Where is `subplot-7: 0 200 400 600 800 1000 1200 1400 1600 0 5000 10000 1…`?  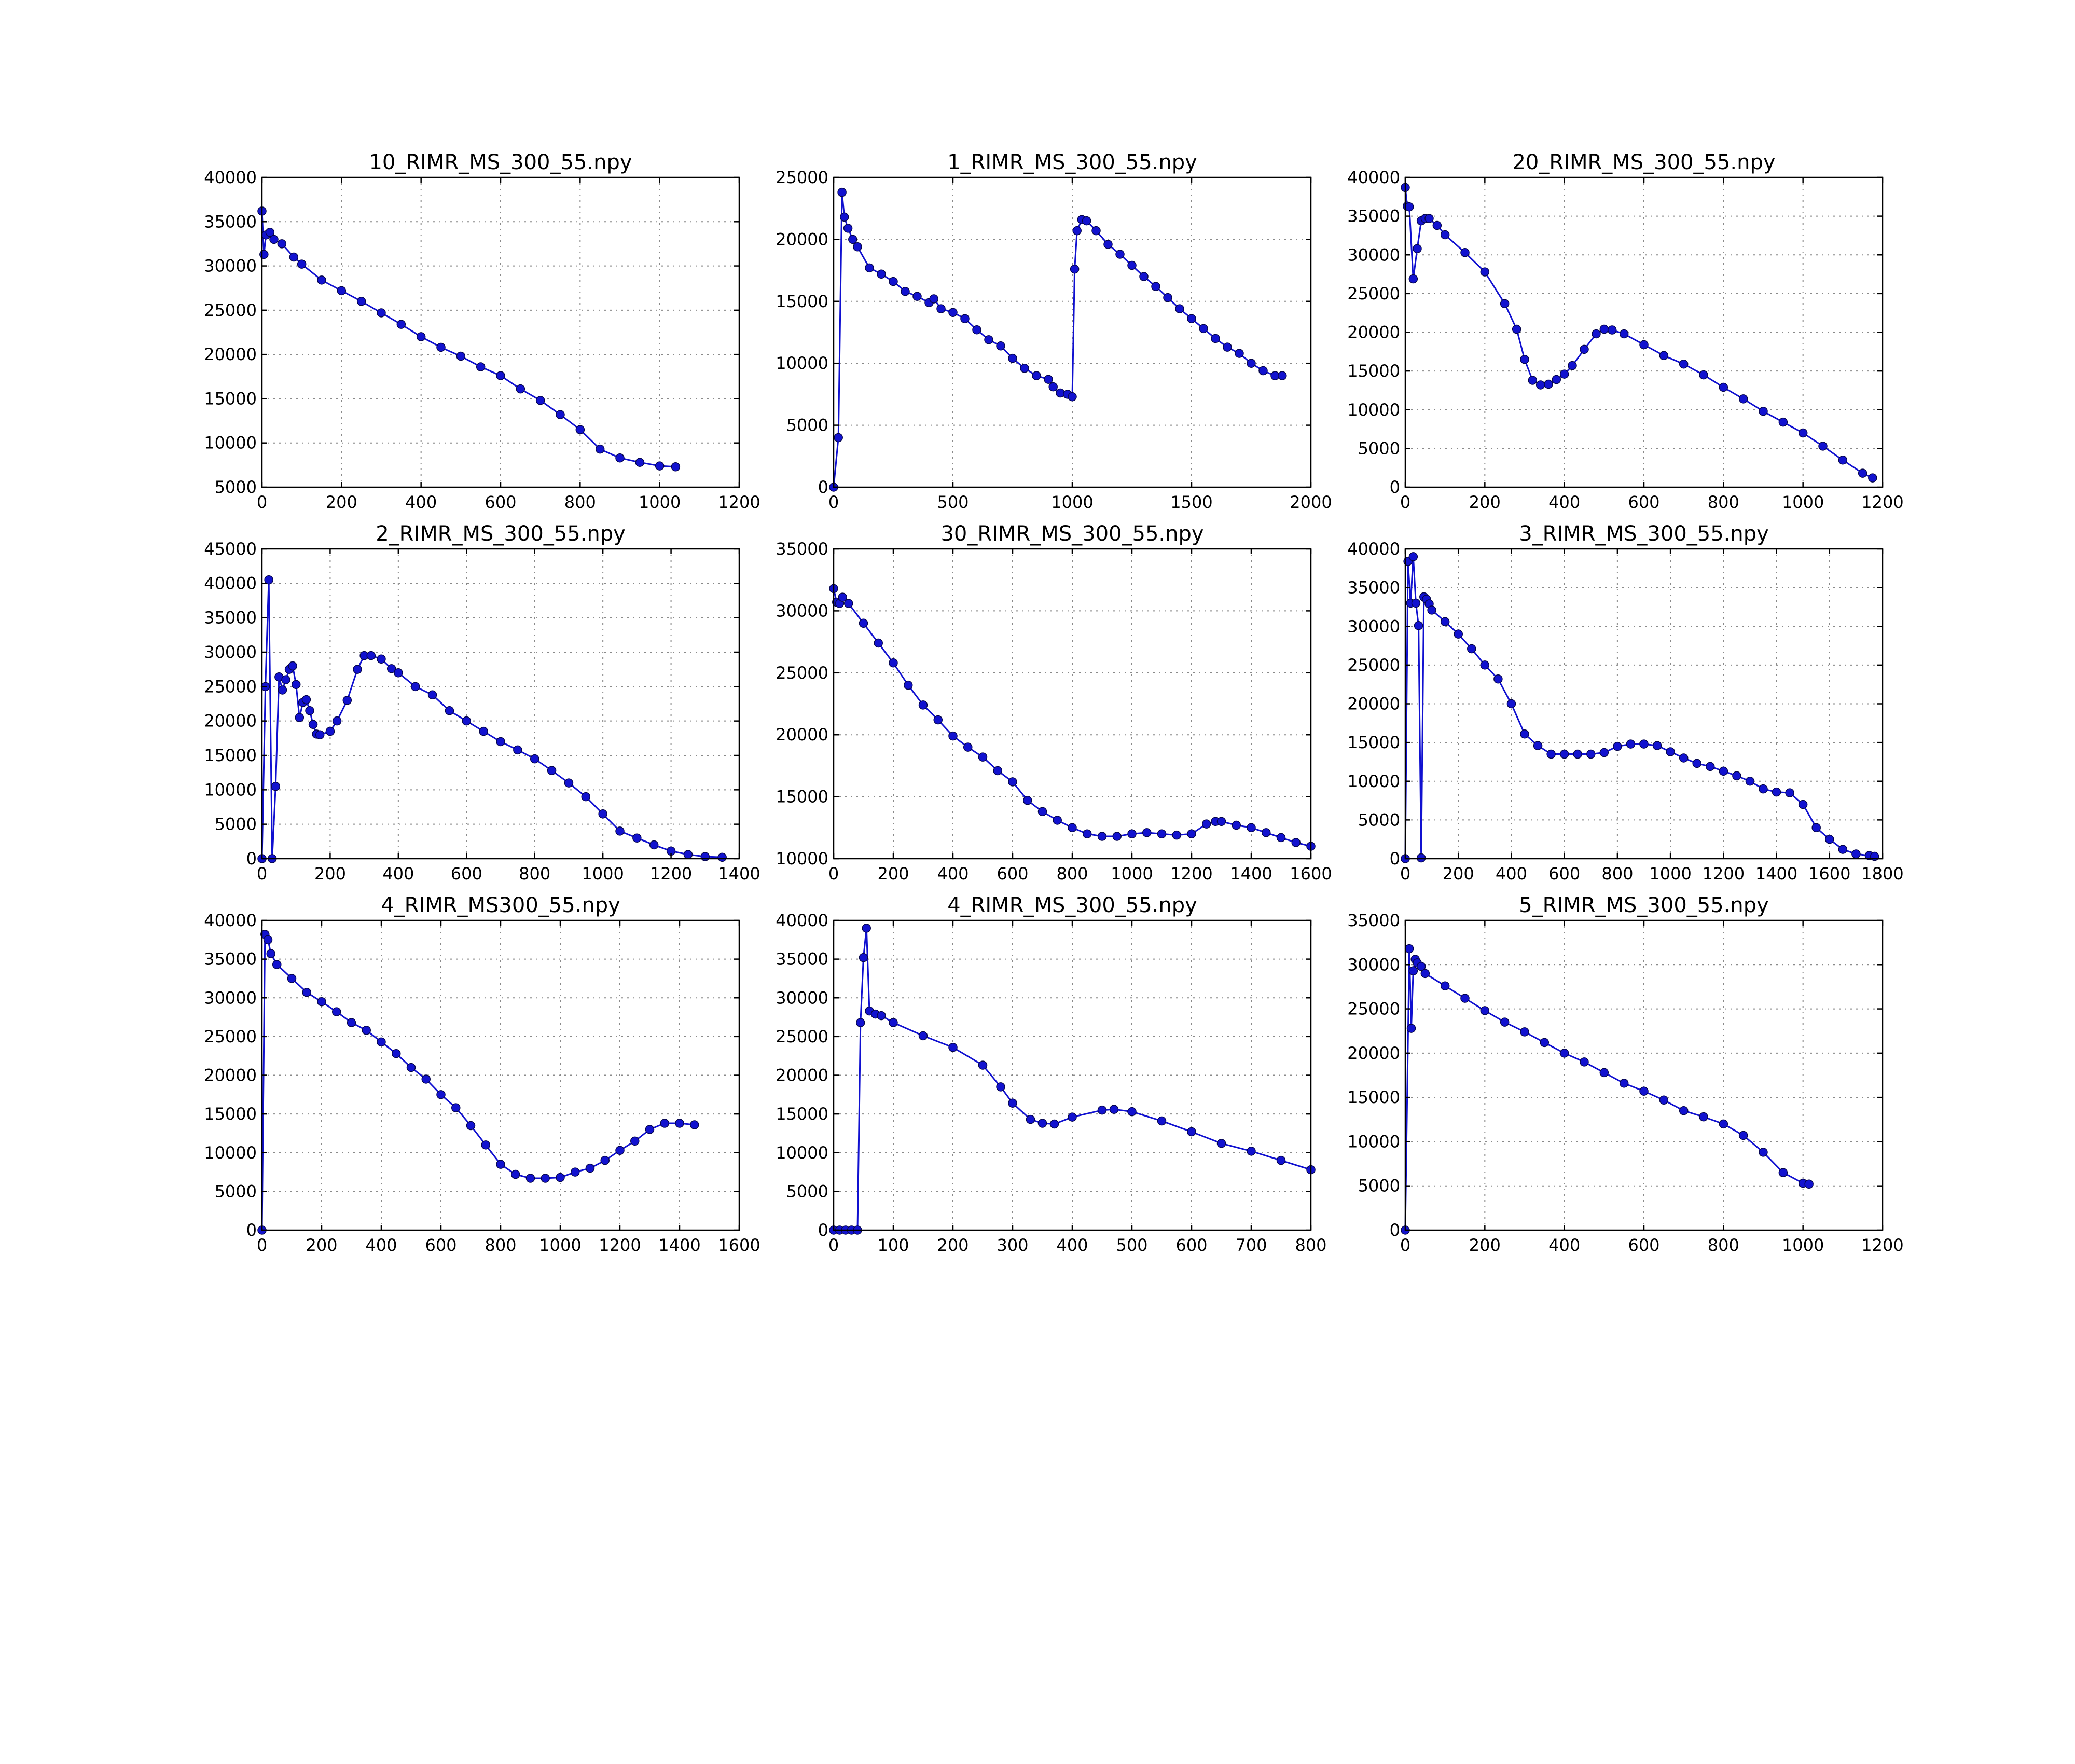
subplot-7: 0 200 400 600 800 1000 1200 1400 1600 0 5000 10000 1… is located at coordinates (482, 1074).